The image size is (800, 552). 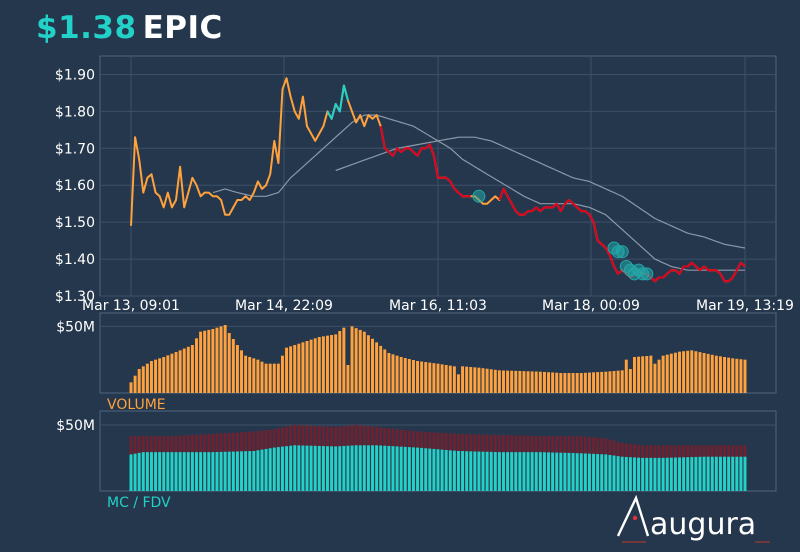 What do you see at coordinates (745, 306) in the screenshot?
I see `x-tick-label: Mar 19, 13:19` at bounding box center [745, 306].